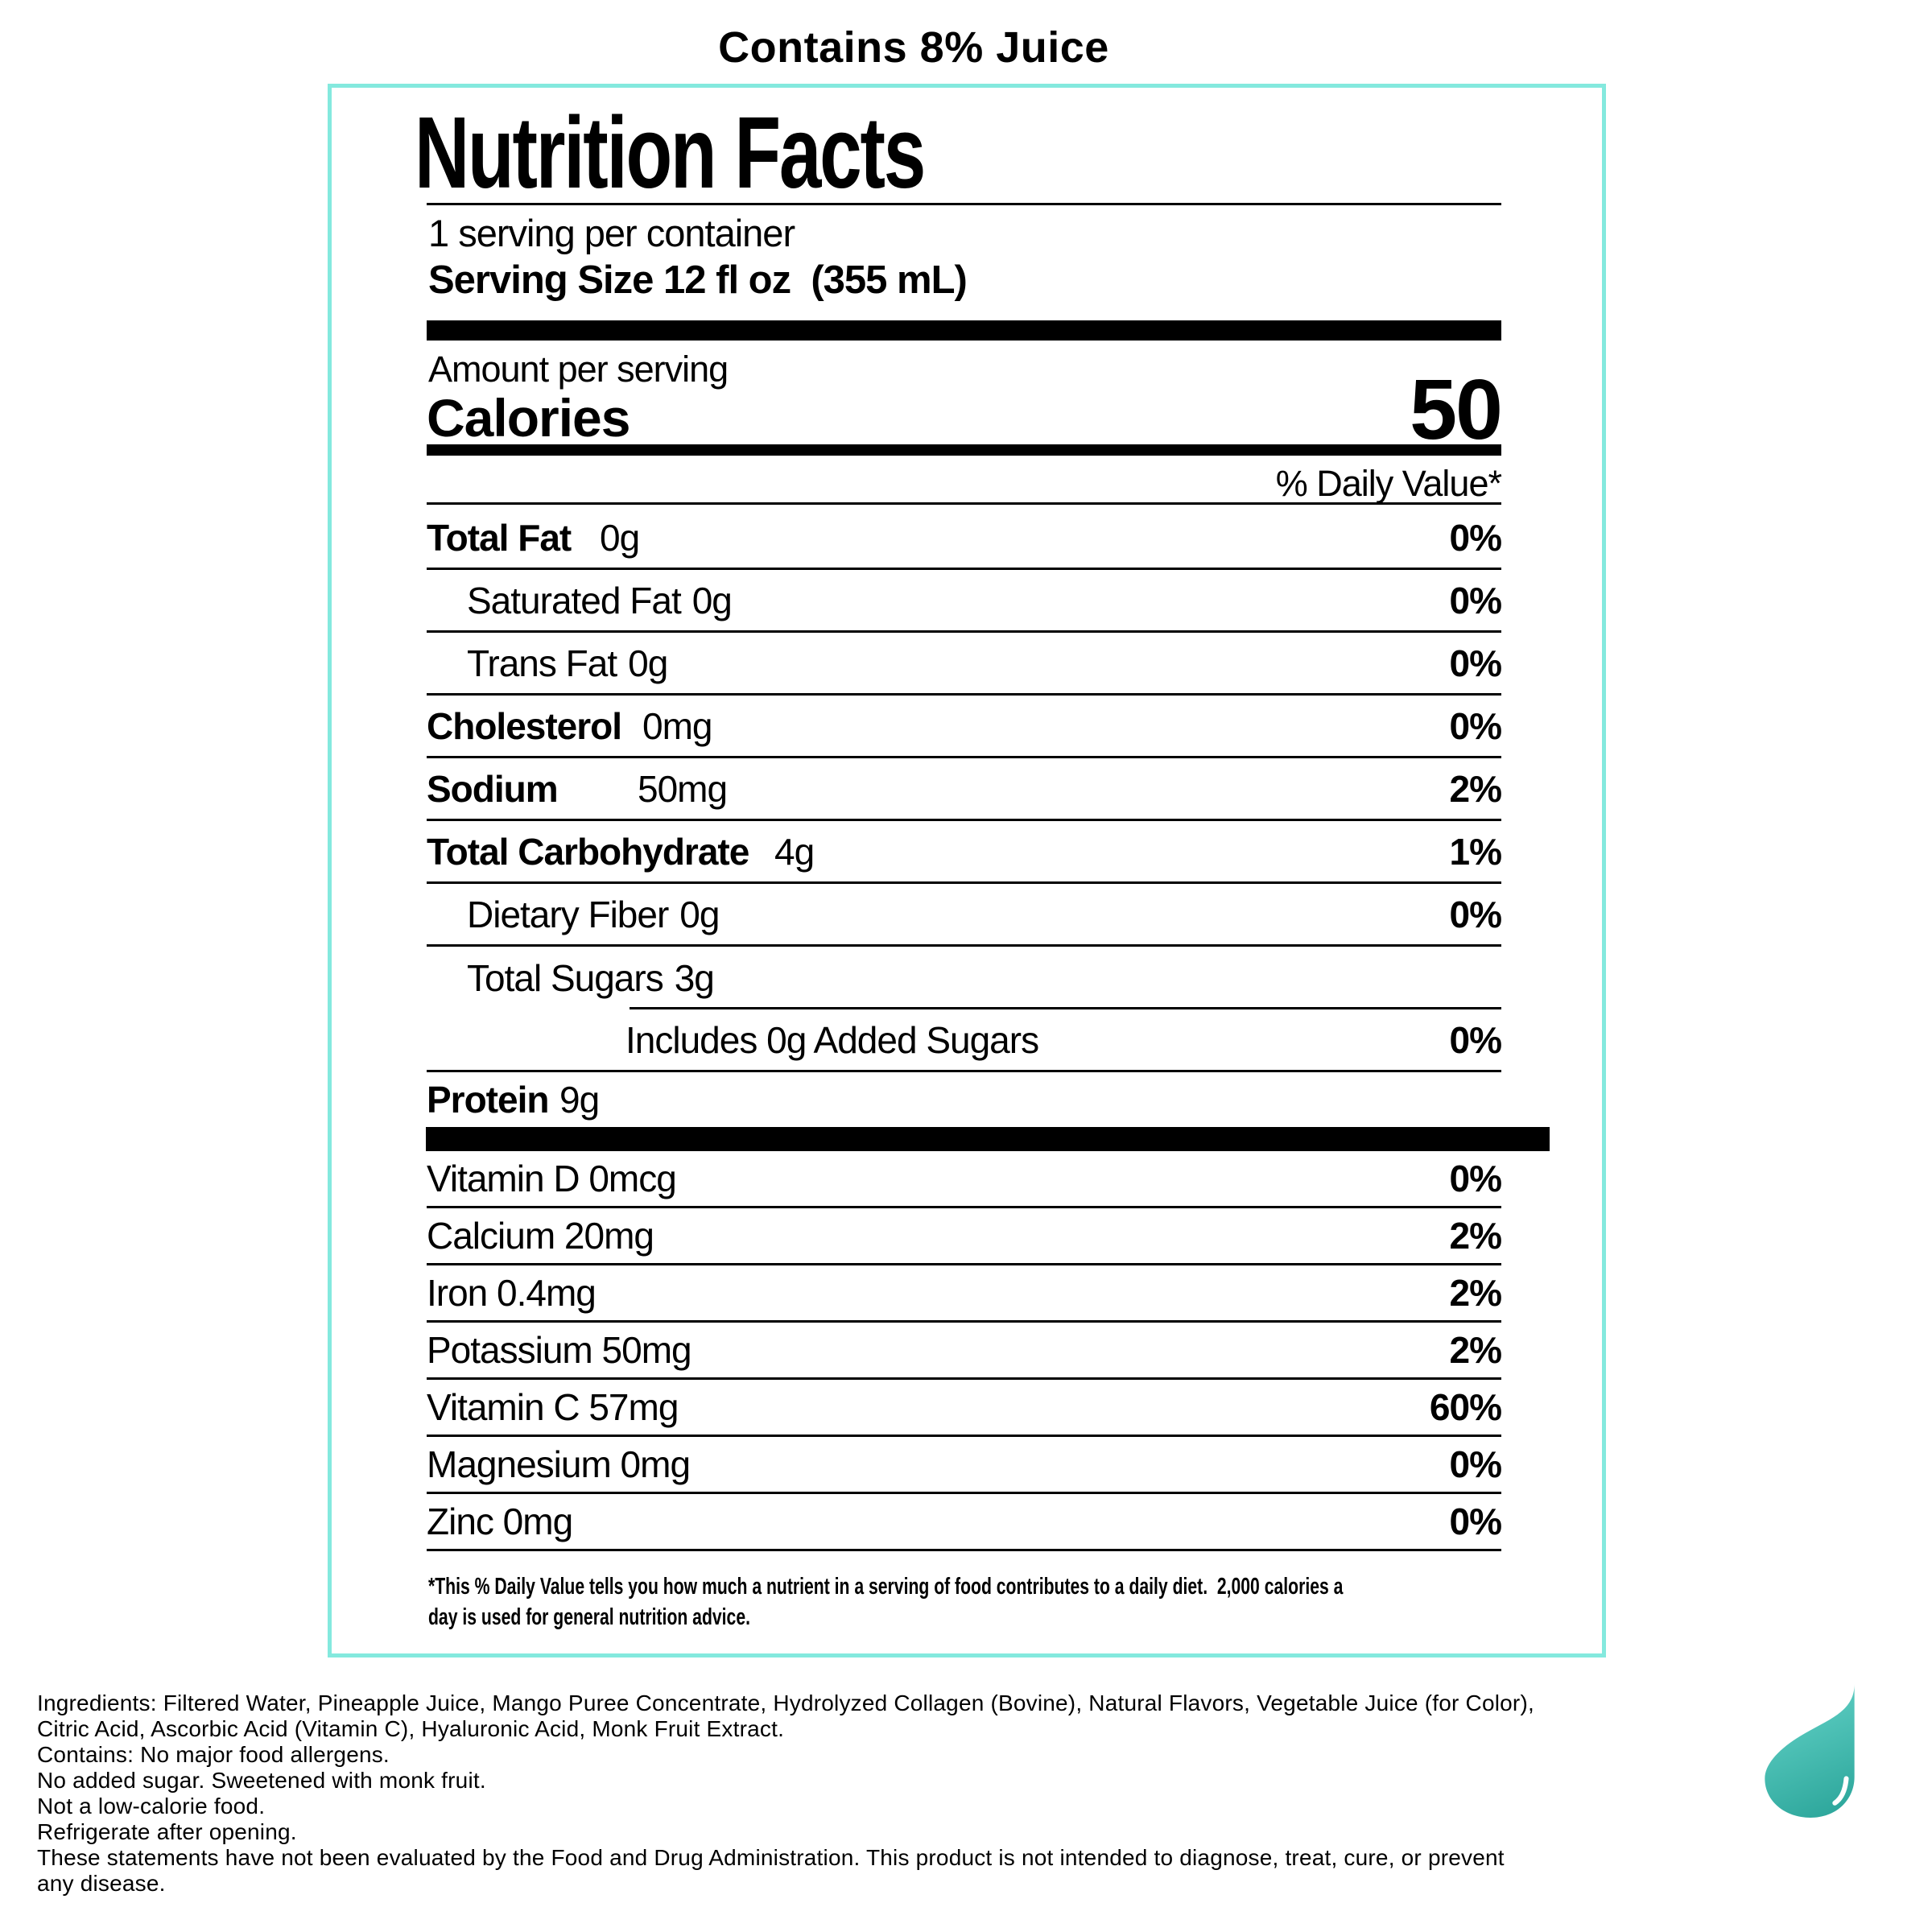 The height and width of the screenshot is (1932, 1932). What do you see at coordinates (611, 233) in the screenshot?
I see `servings-per-container: 1 serving per container` at bounding box center [611, 233].